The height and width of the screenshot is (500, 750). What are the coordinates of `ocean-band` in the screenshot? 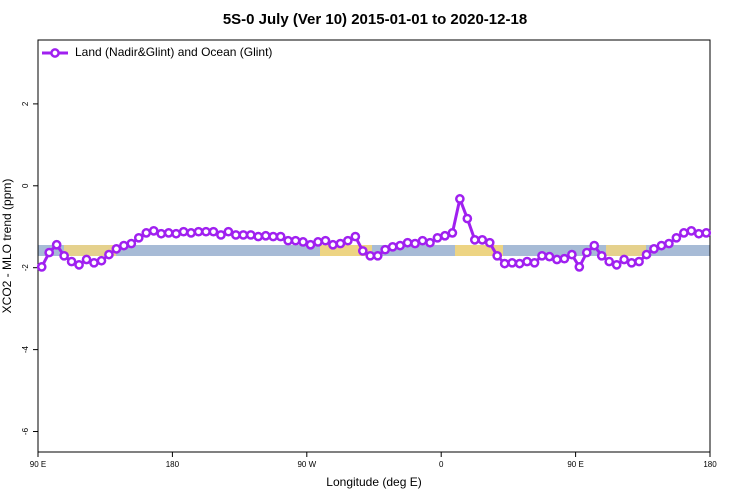 It's located at (374, 250).